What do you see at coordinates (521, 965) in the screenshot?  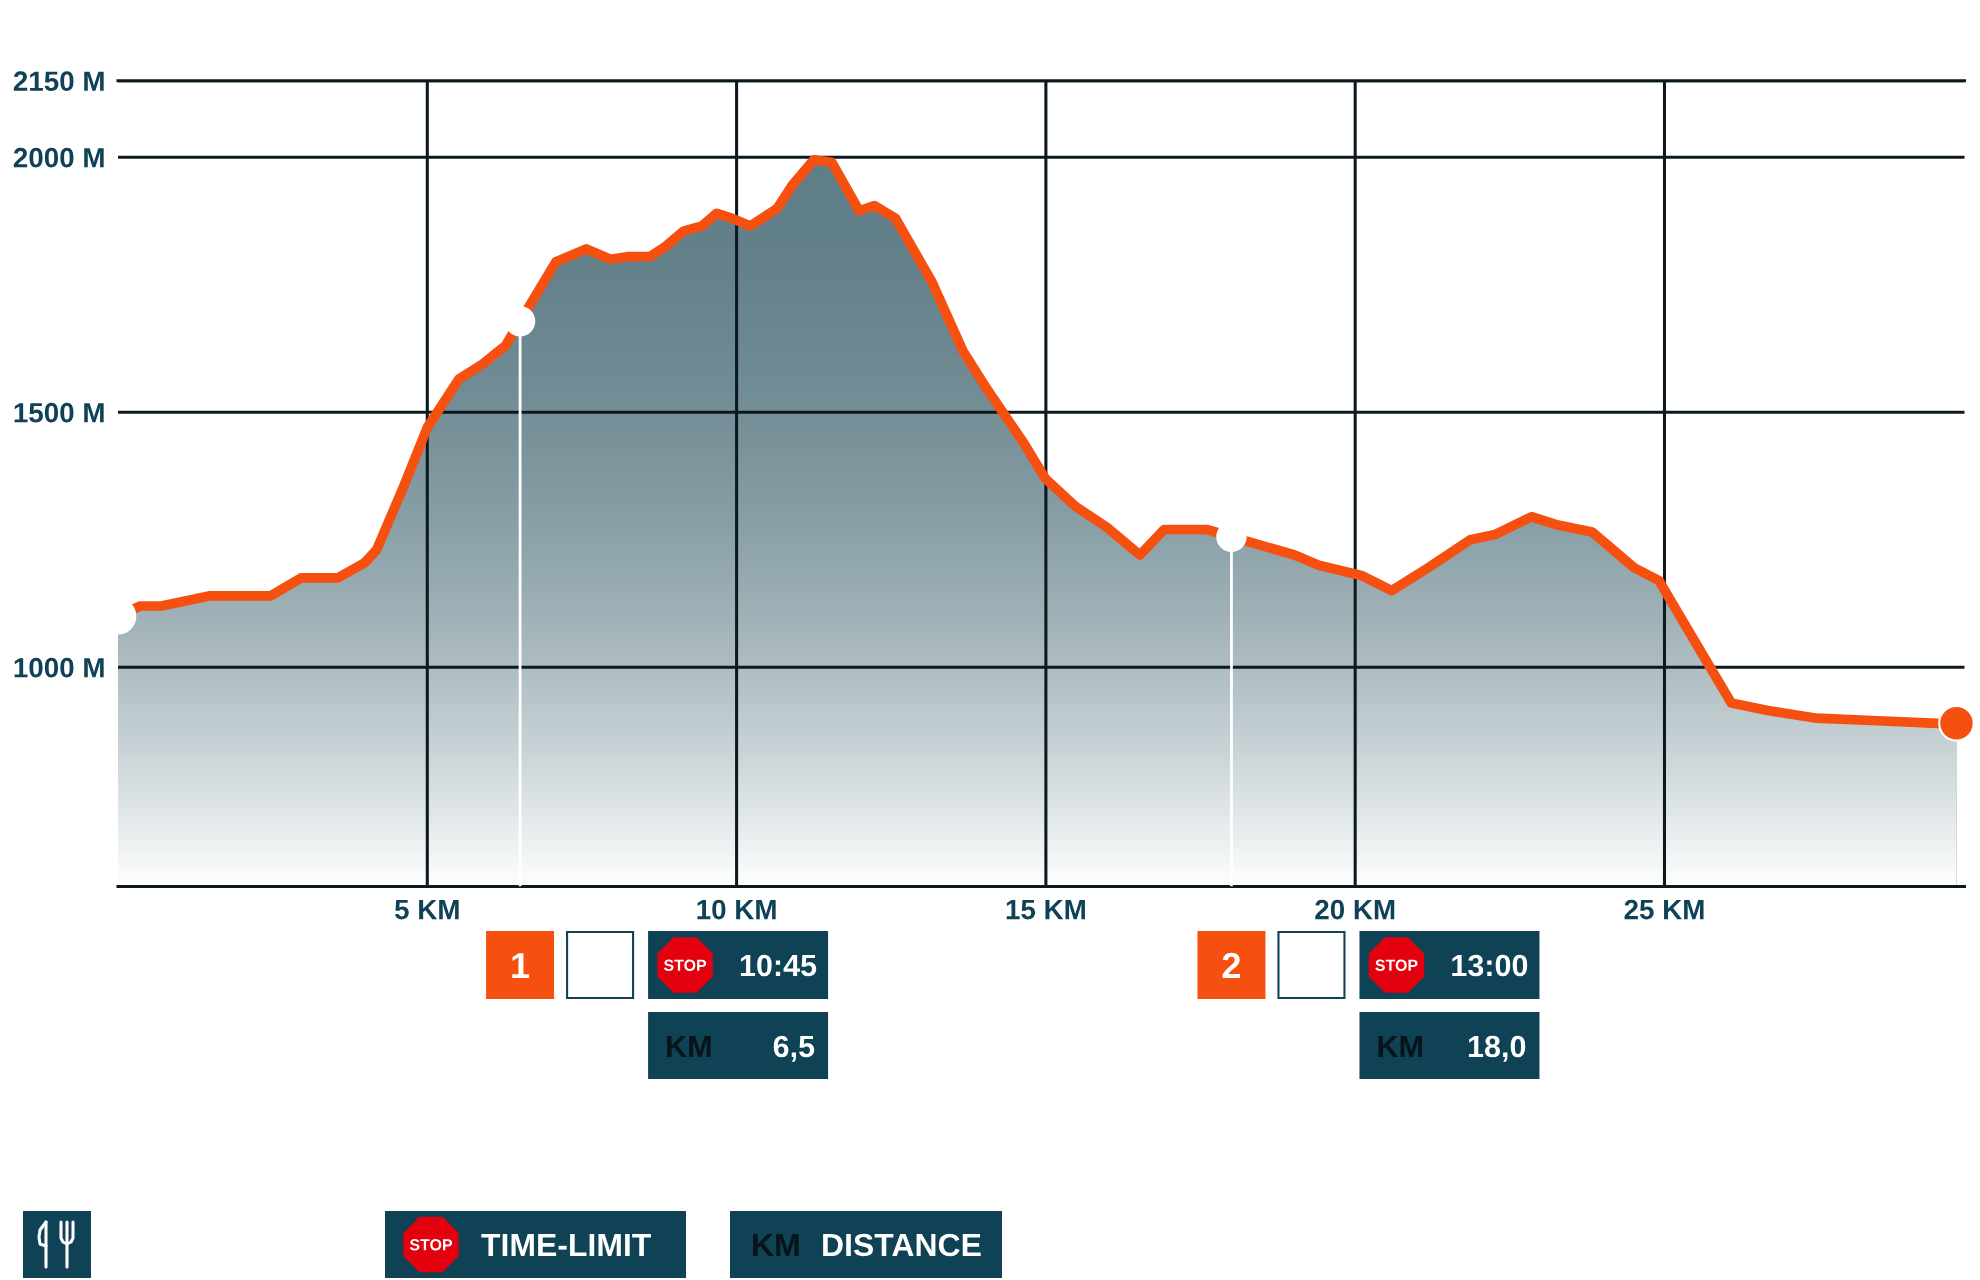 I see `text: 1` at bounding box center [521, 965].